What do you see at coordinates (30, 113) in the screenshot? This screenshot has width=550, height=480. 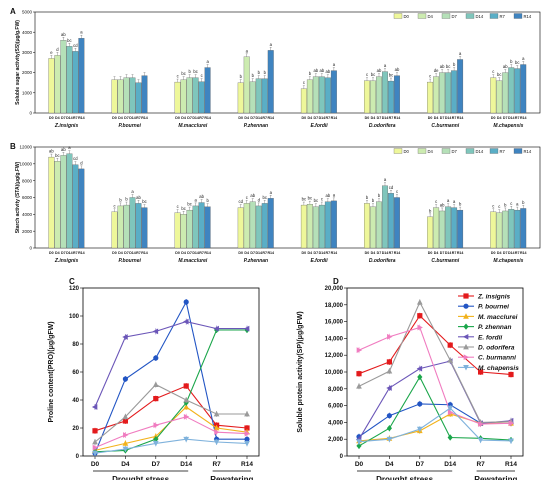 I see `y-tick-label: 0` at bounding box center [30, 113].